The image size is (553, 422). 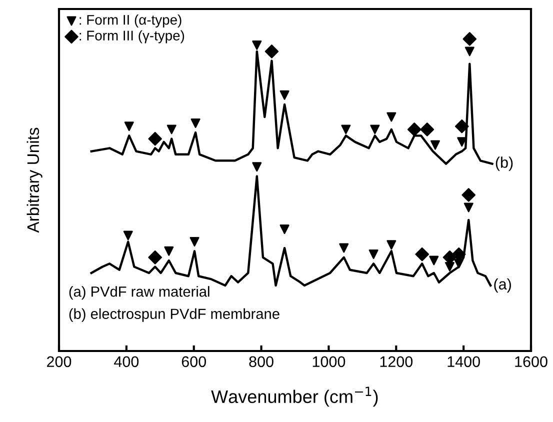 I want to click on x-tick-label: 200, so click(x=59, y=362).